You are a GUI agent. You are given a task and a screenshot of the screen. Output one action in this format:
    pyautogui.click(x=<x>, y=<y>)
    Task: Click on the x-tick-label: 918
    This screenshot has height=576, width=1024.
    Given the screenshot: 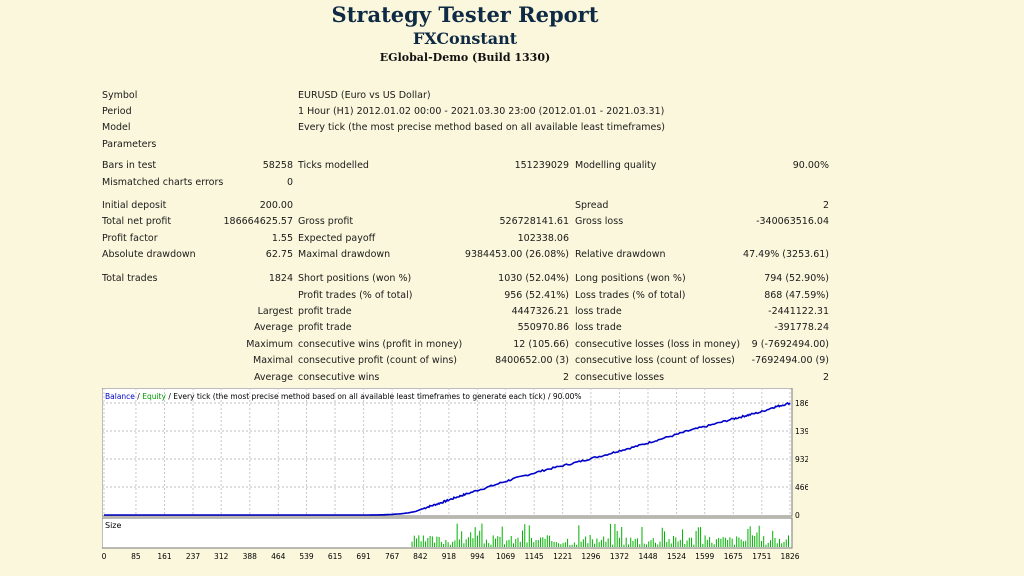 What is the action you would take?
    pyautogui.click(x=449, y=556)
    